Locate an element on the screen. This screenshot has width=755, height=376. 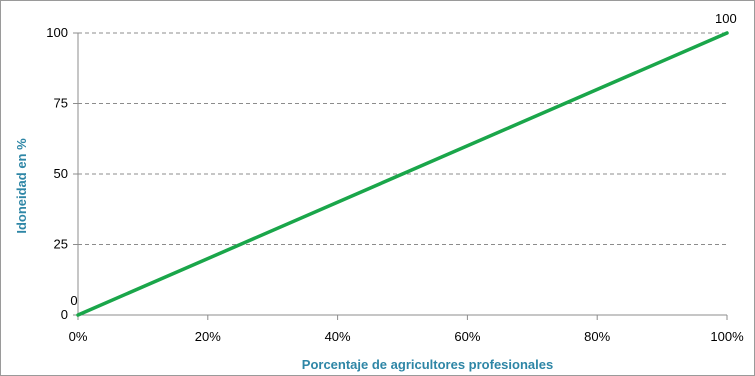
x-tick-label-40%: 40% is located at coordinates (338, 336).